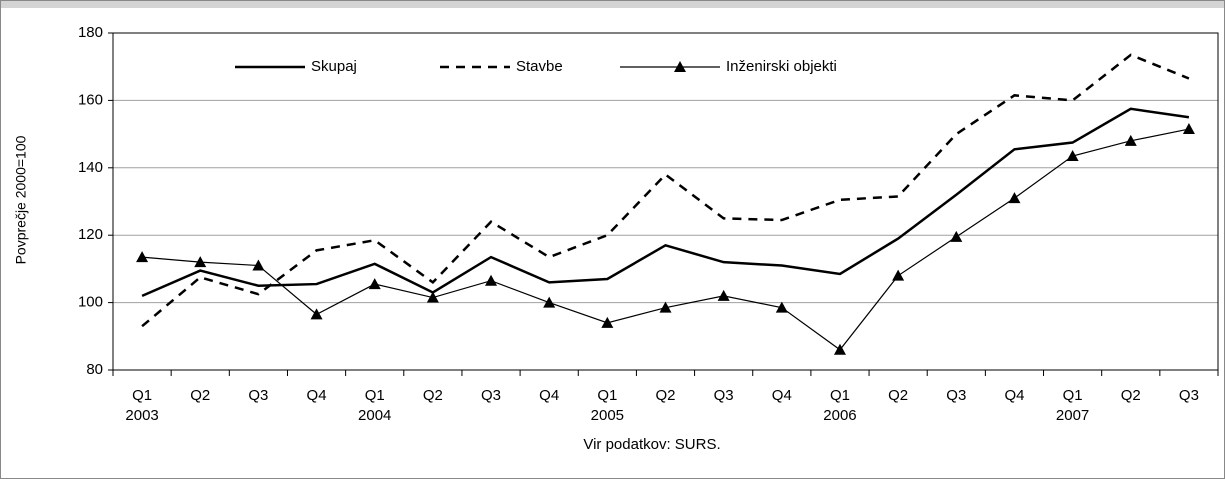 Image resolution: width=1225 pixels, height=479 pixels. I want to click on y-tick-label: 180, so click(90, 32).